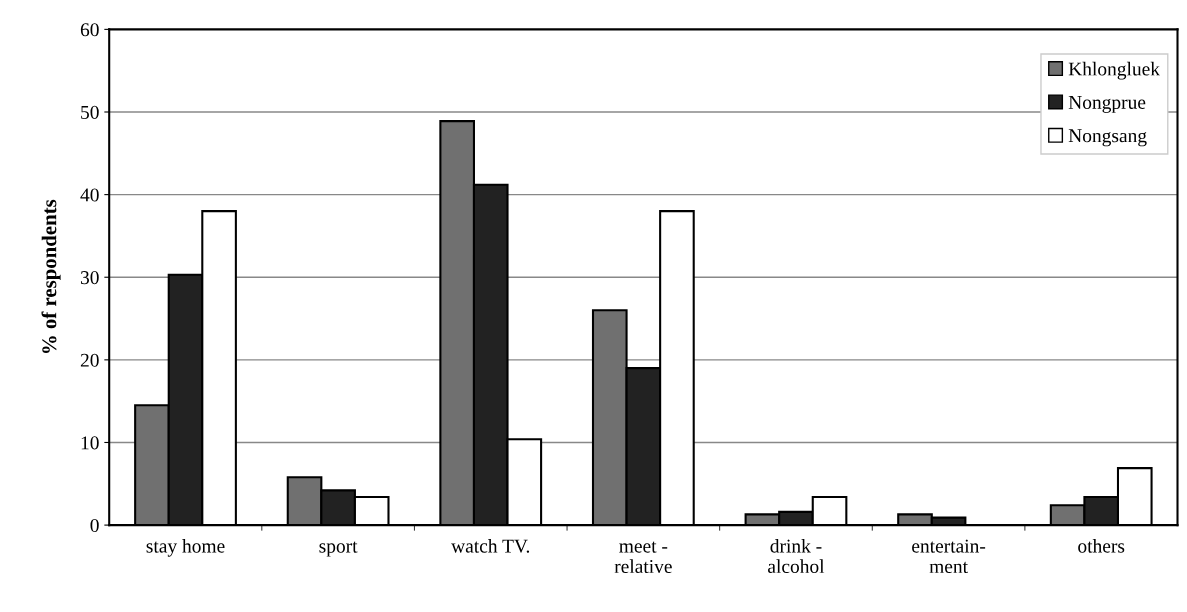 The width and height of the screenshot is (1187, 612). I want to click on y-tick-label: 0, so click(94, 525).